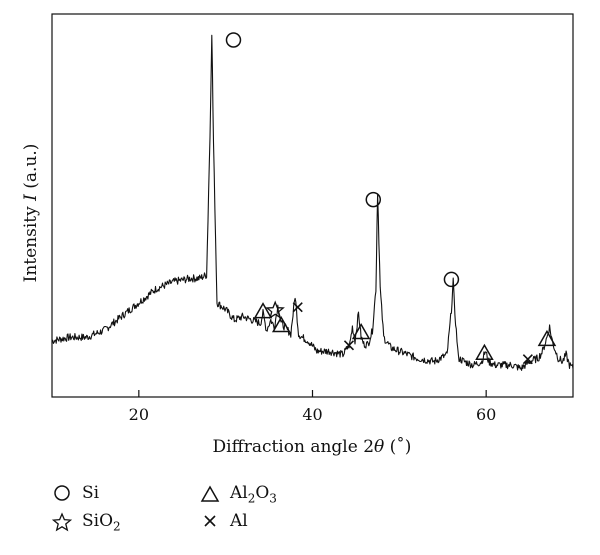  I want to click on legend-item-si: Si, so click(75, 493).